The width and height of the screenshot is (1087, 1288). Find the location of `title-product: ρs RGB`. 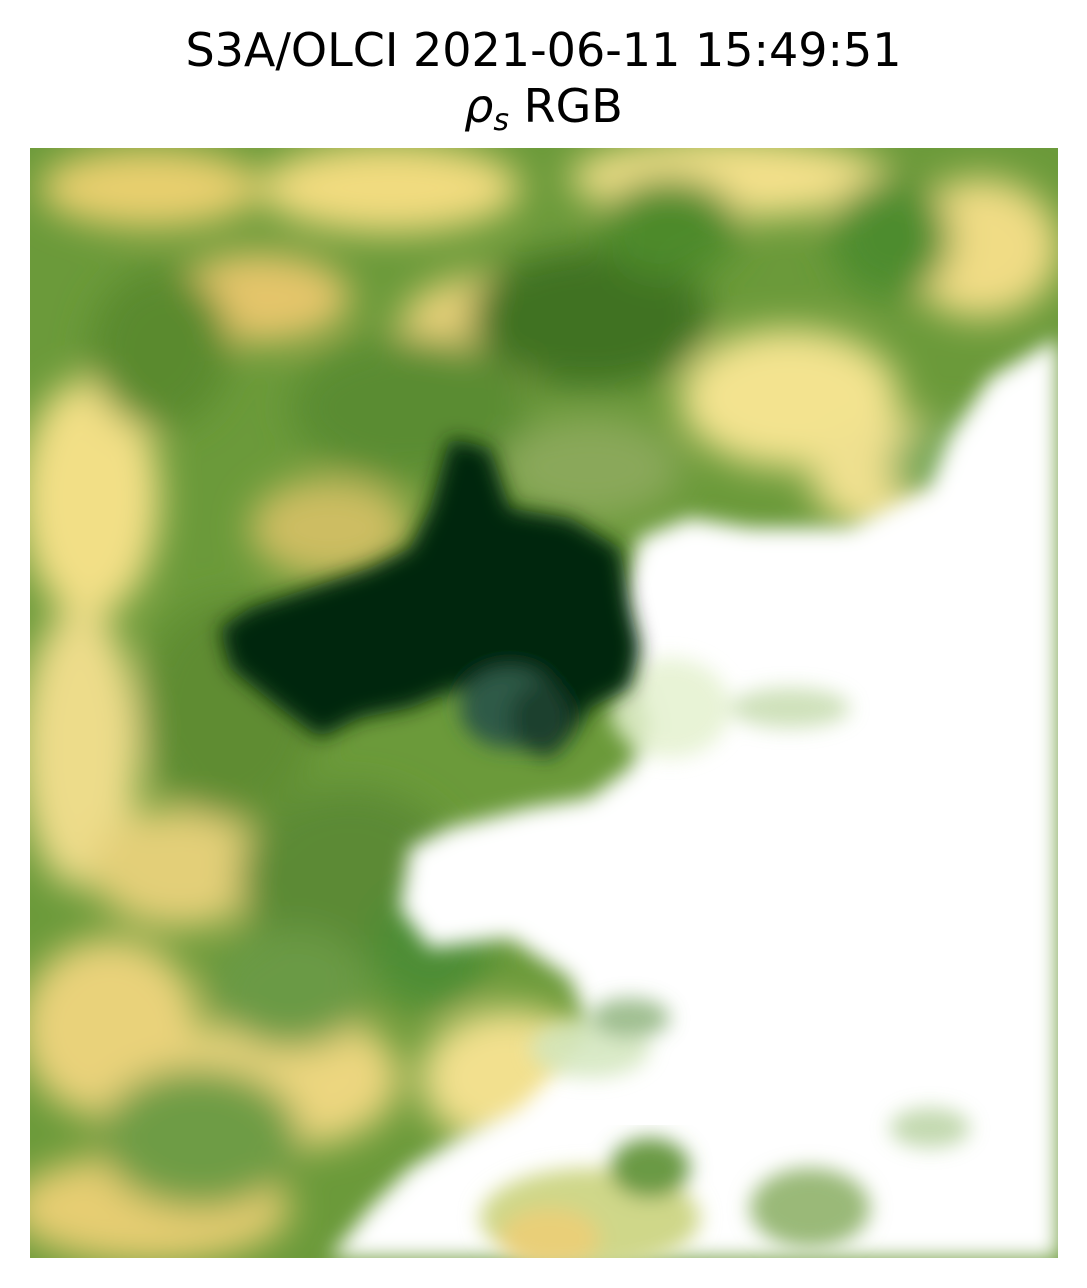

title-product: ρs RGB is located at coordinates (543, 113).